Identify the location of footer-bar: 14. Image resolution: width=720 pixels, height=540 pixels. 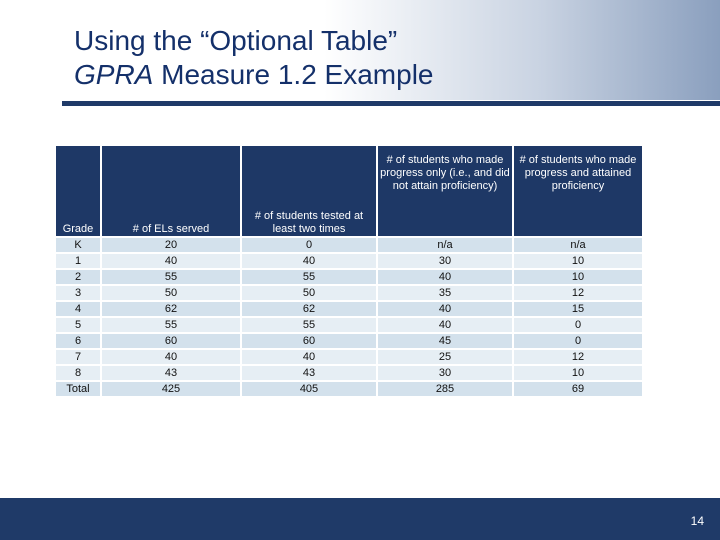
(360, 519).